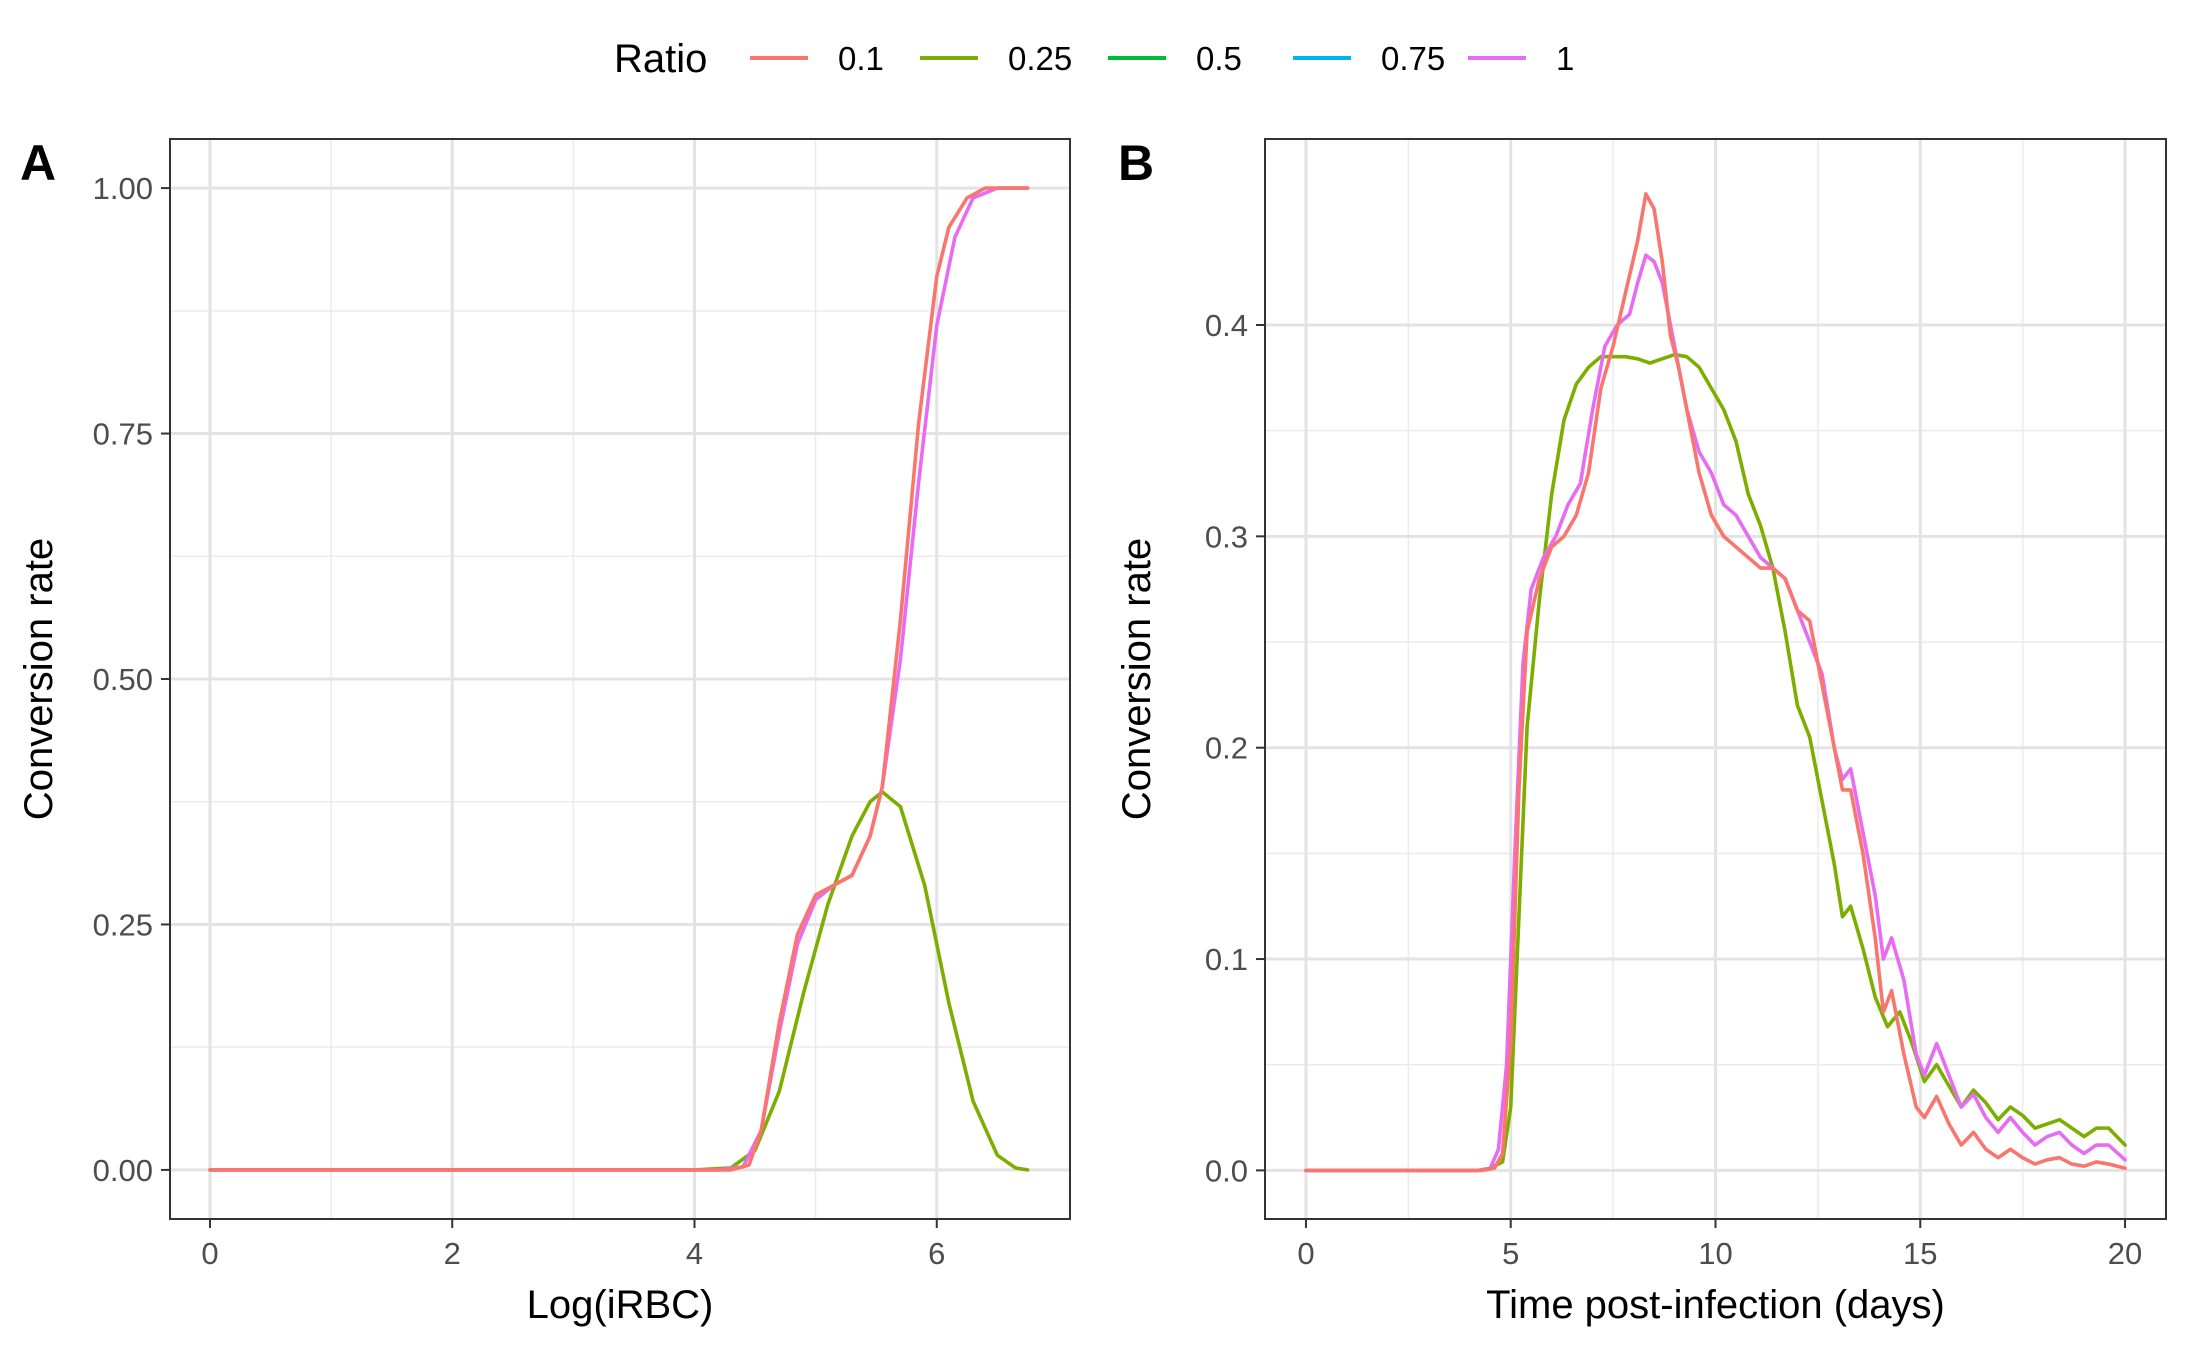 Image resolution: width=2187 pixels, height=1351 pixels. What do you see at coordinates (1226, 536) in the screenshot?
I see `y-tick-label: 0.3` at bounding box center [1226, 536].